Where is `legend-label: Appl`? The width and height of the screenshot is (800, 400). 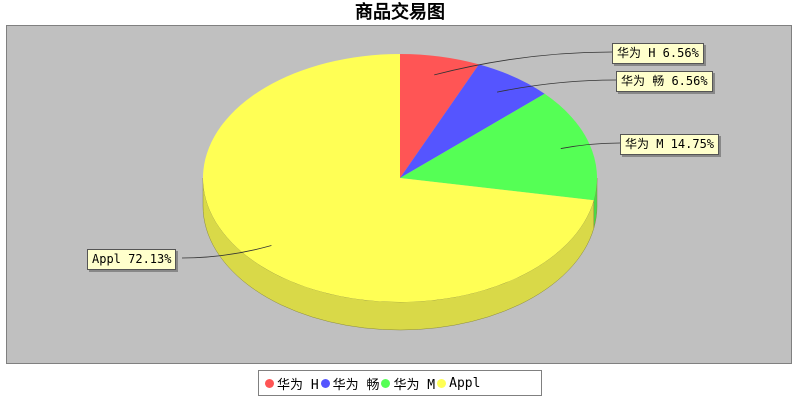 legend-label: Appl is located at coordinates (465, 383).